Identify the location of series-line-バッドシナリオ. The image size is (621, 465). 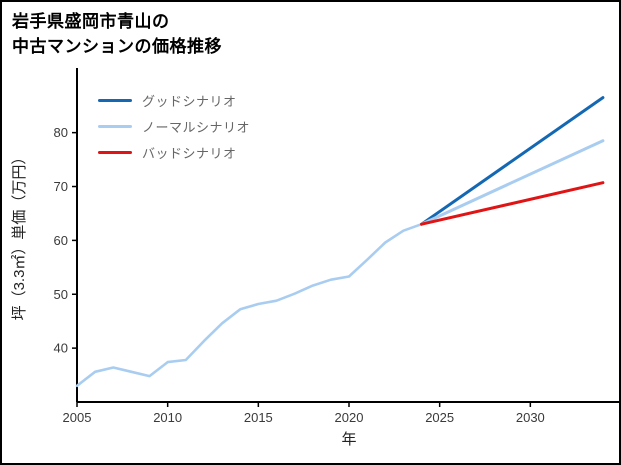
(512, 203).